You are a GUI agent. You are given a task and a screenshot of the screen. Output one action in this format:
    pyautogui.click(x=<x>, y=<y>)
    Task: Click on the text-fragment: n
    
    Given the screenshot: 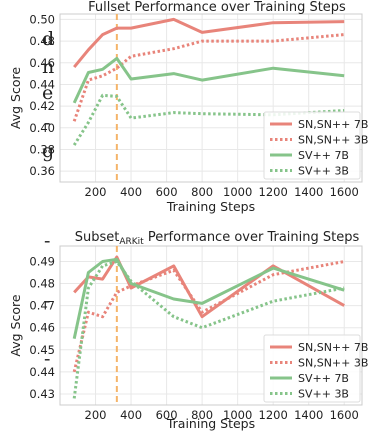 What is the action you would take?
    pyautogui.click(x=48, y=67)
    